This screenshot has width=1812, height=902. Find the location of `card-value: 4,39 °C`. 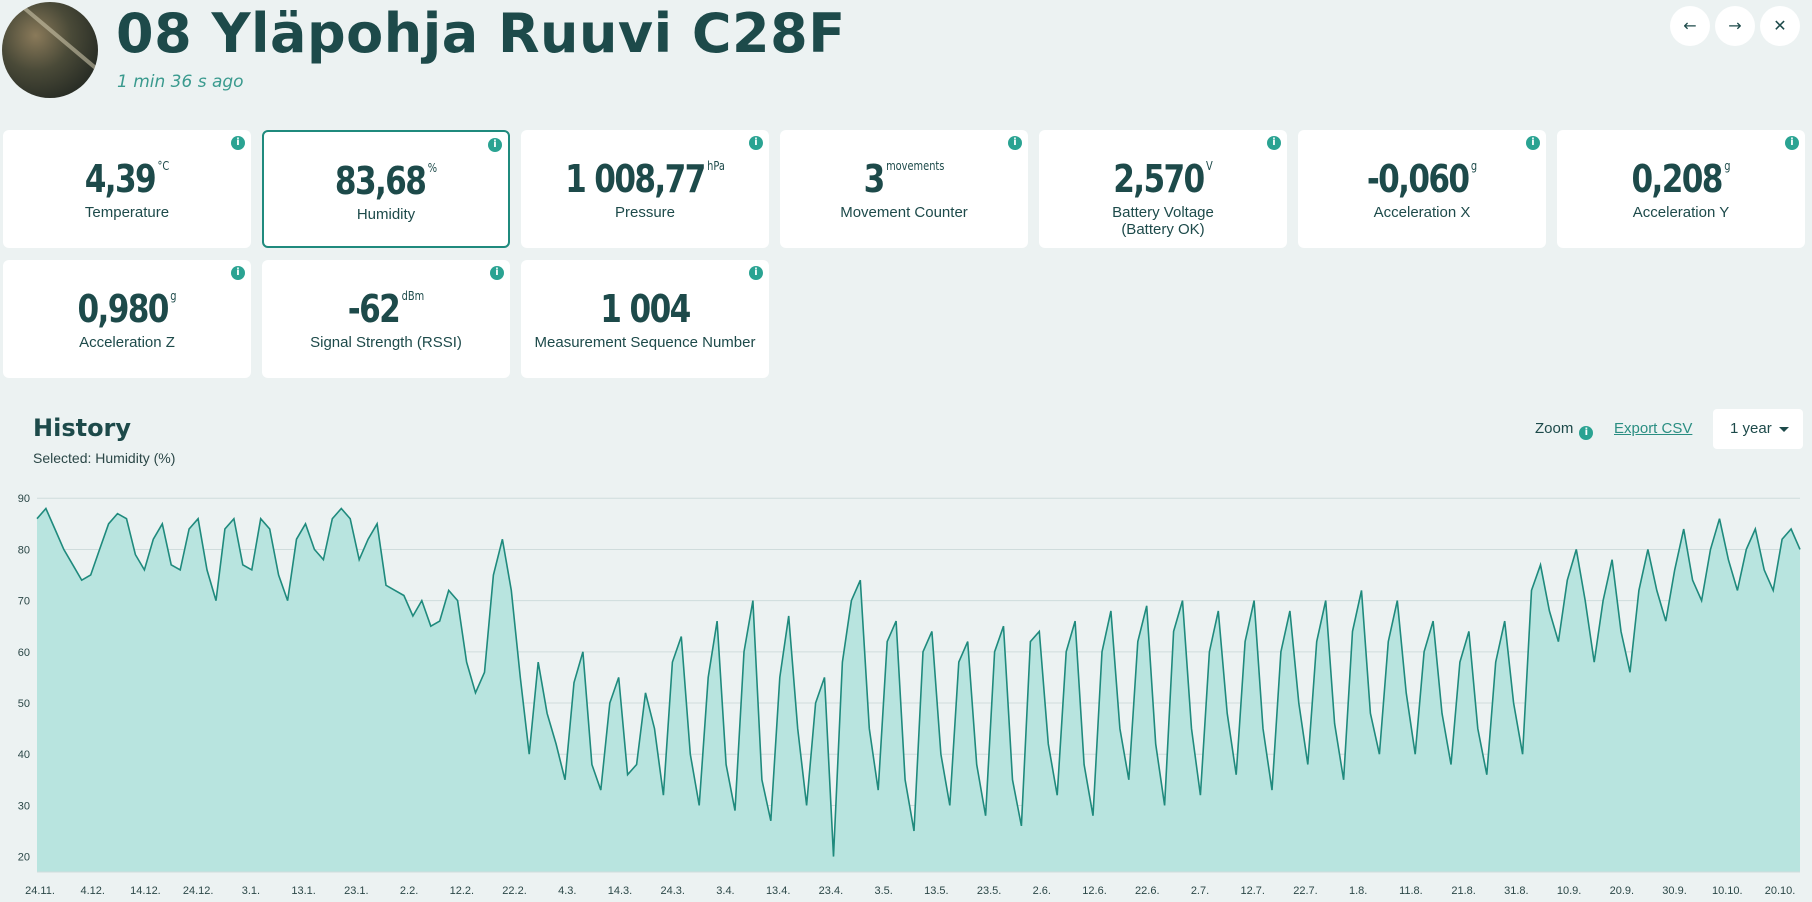

card-value: 4,39 °C is located at coordinates (127, 179).